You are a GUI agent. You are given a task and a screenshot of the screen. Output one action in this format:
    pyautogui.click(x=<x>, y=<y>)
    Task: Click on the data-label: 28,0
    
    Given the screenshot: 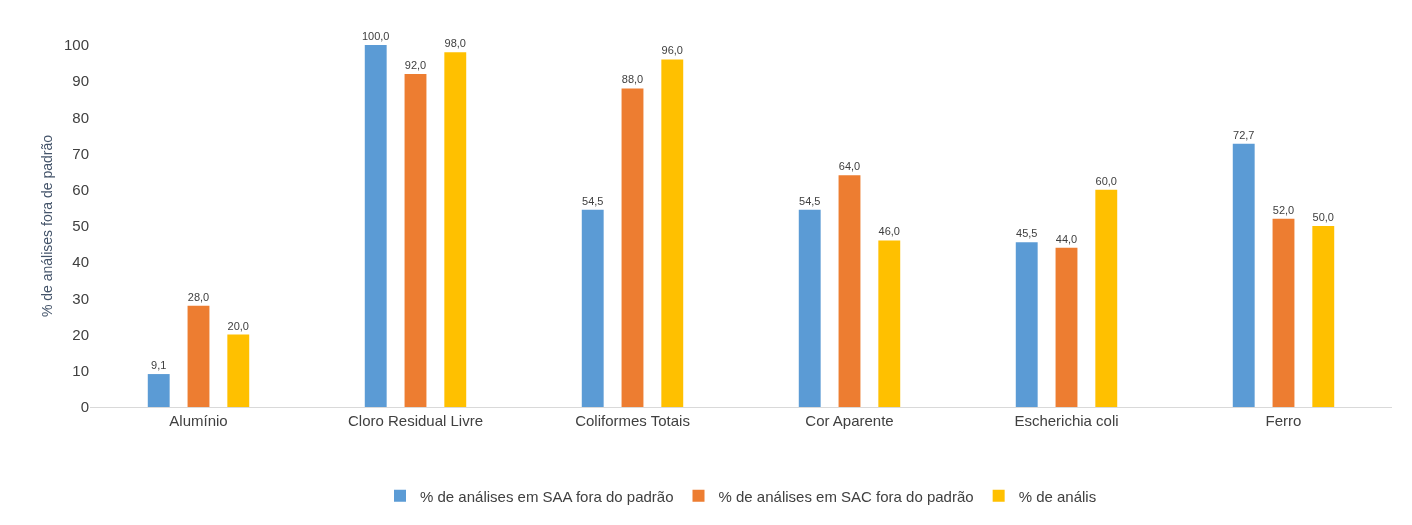 What is the action you would take?
    pyautogui.click(x=198, y=296)
    